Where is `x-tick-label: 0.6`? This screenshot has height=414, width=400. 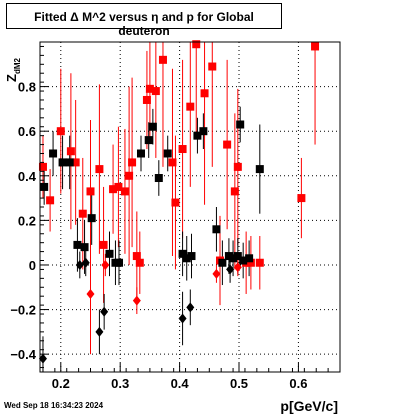 x-tick-label: 0.6 is located at coordinates (298, 383).